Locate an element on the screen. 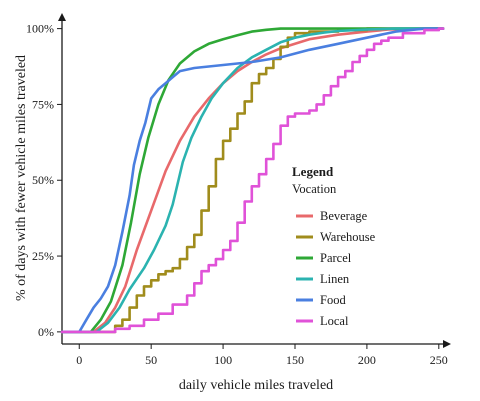 The height and width of the screenshot is (401, 480). x-tick-label: 50 is located at coordinates (151, 360).